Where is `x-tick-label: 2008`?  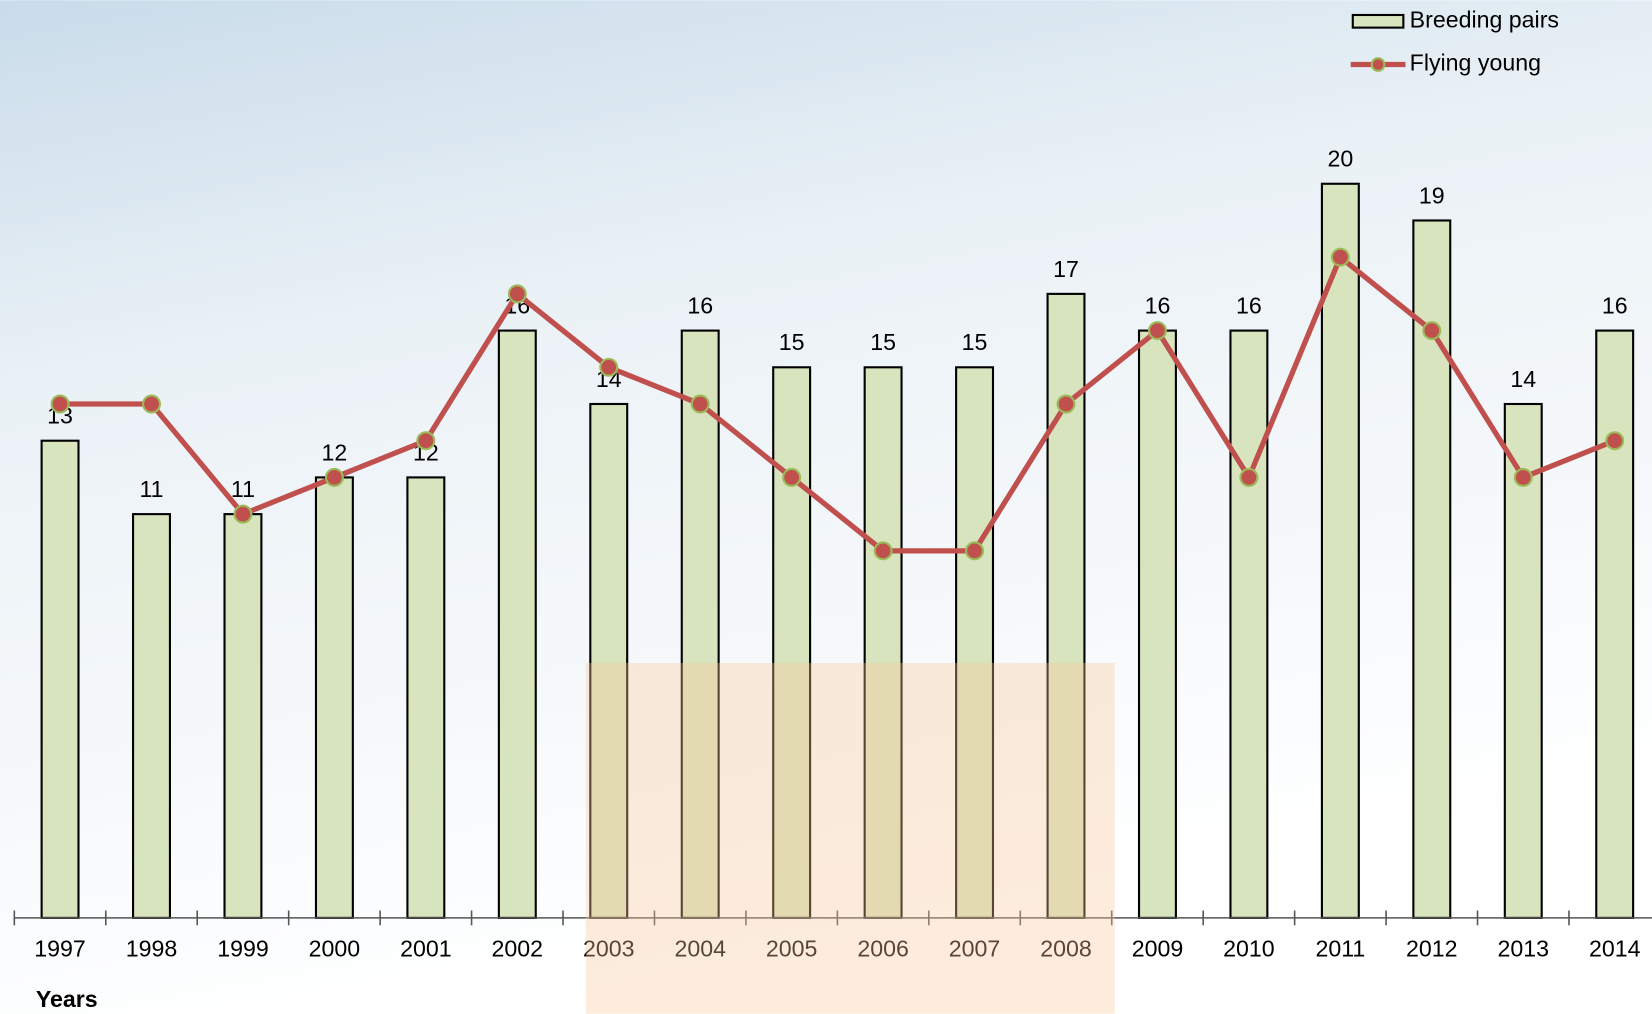 x-tick-label: 2008 is located at coordinates (1066, 949).